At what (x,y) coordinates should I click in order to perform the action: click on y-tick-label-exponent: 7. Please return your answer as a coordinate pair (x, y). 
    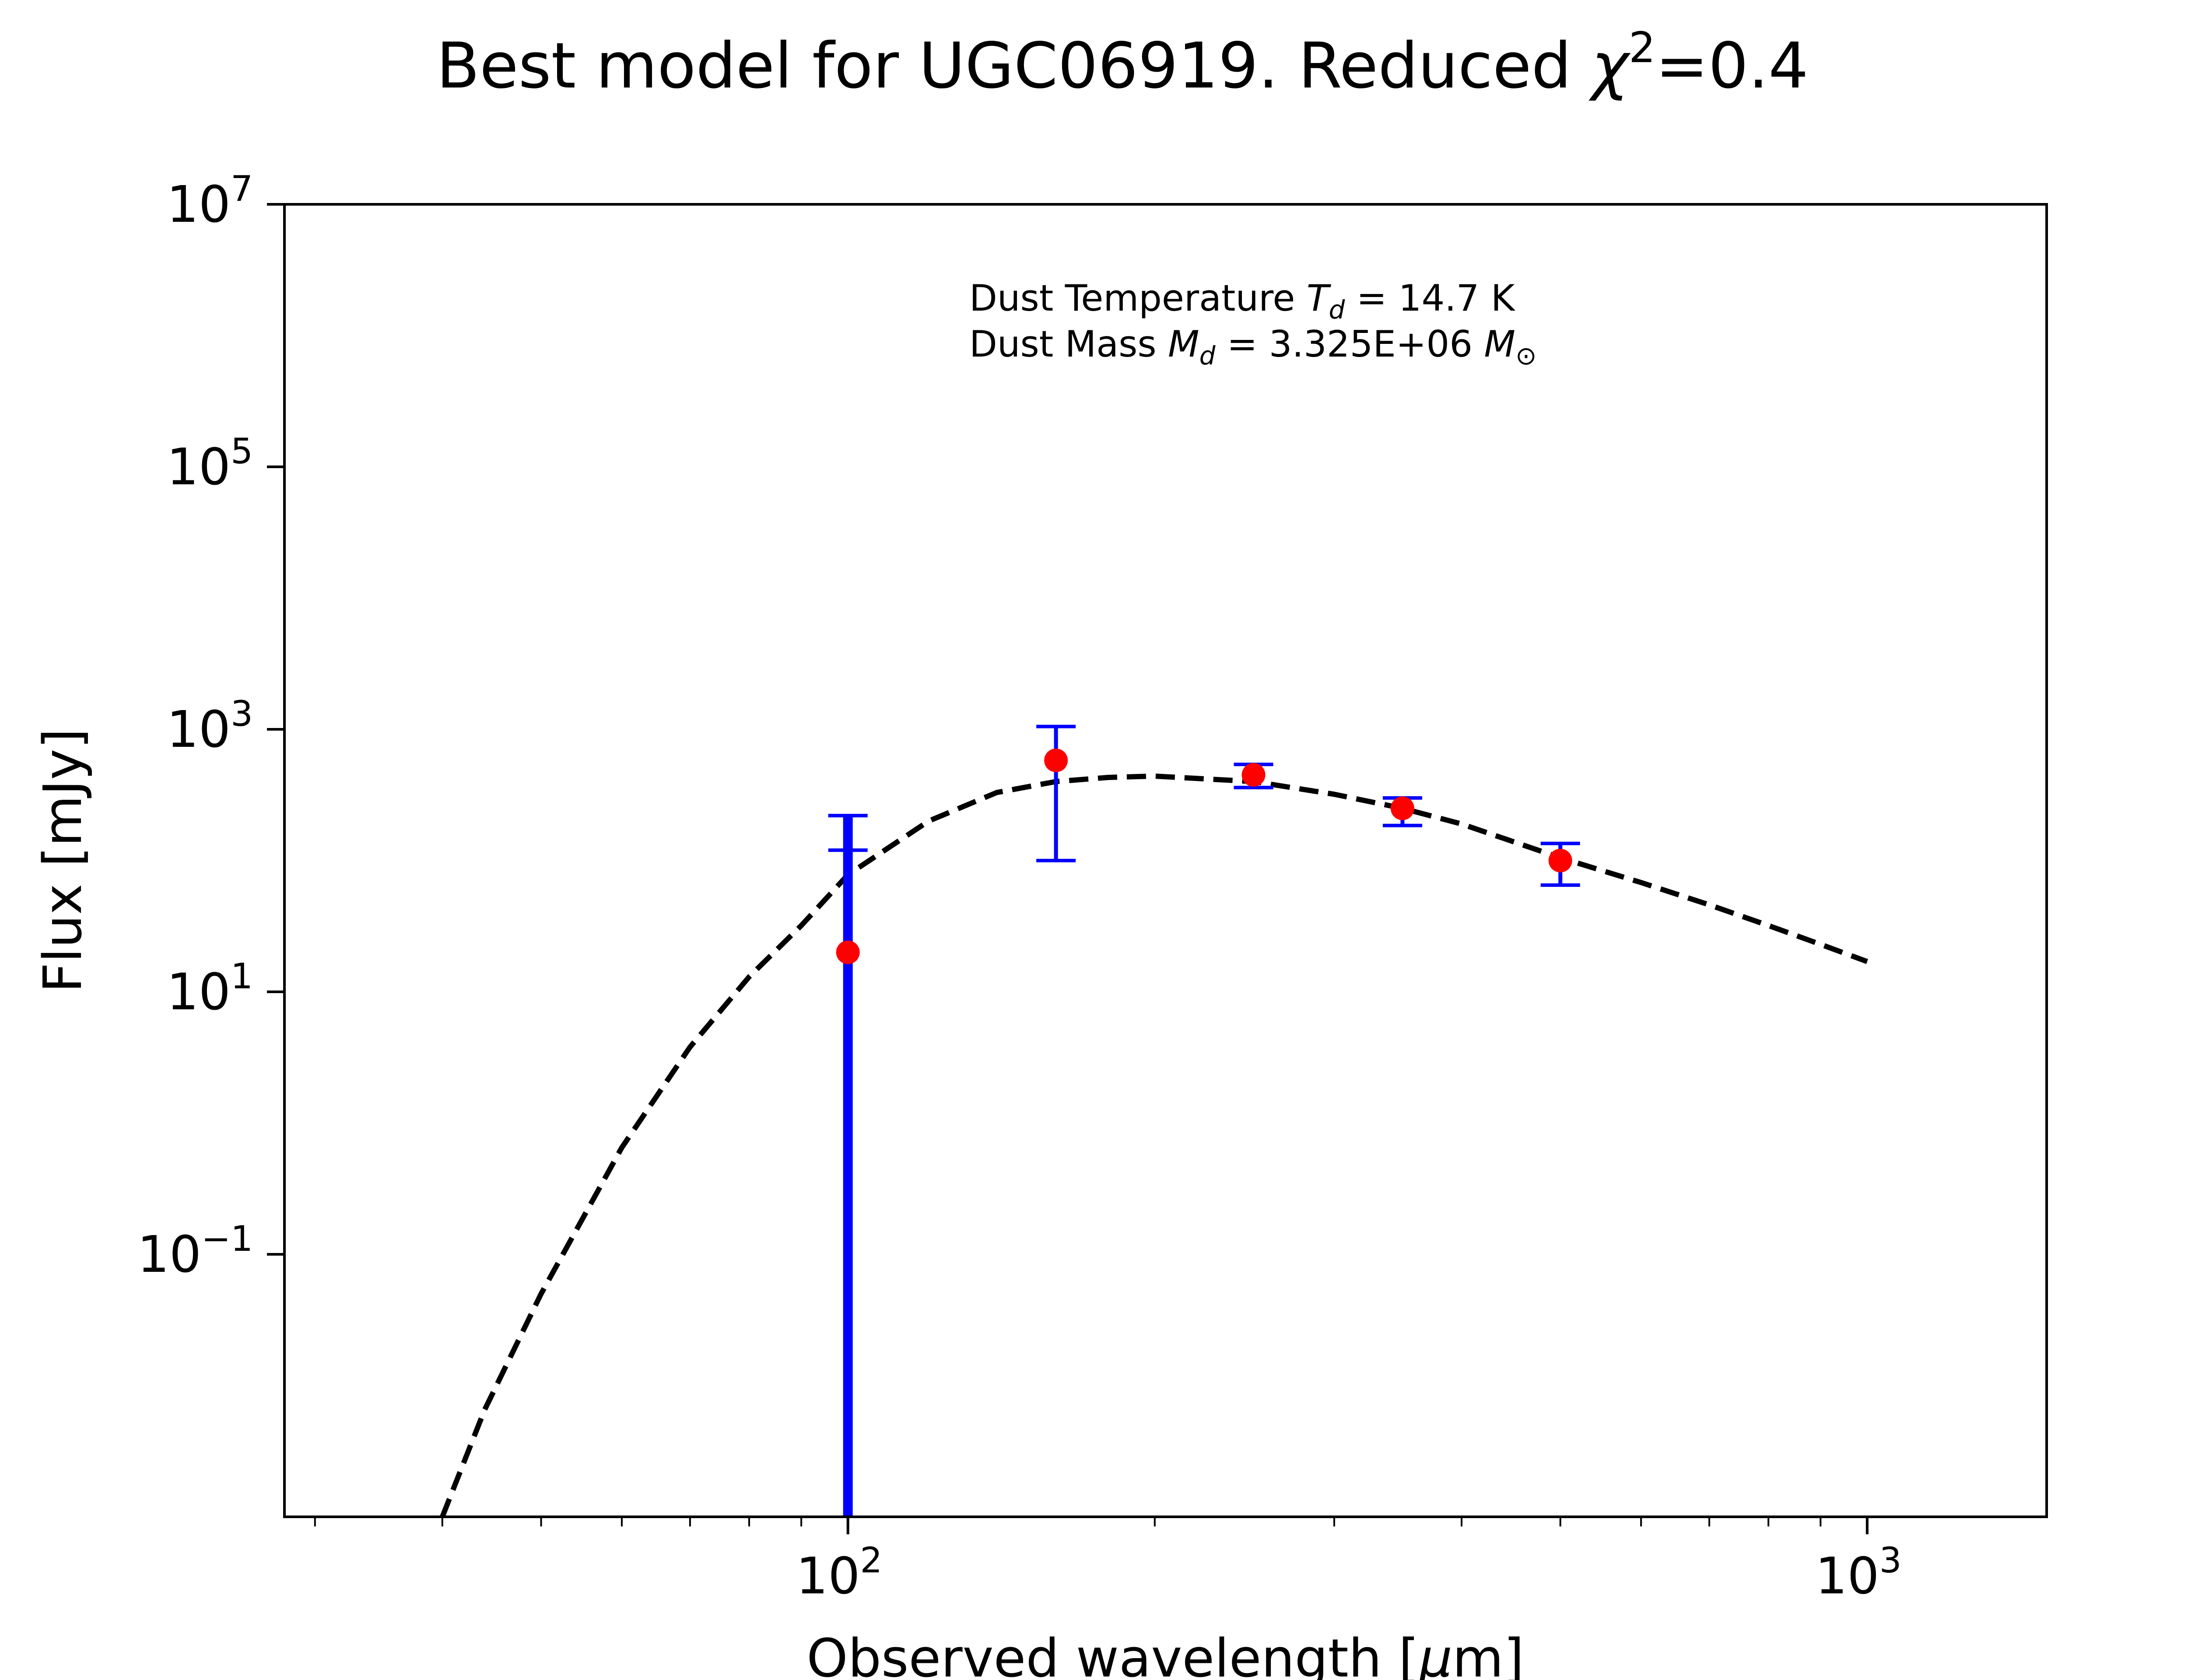
    Looking at the image, I should click on (242, 188).